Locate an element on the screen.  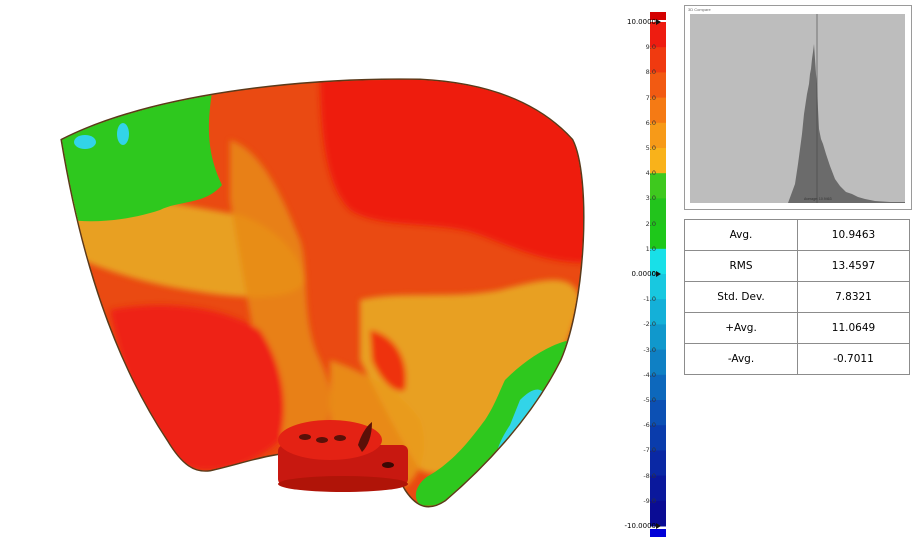
stat-label: +Avg. is located at coordinates (741, 328).